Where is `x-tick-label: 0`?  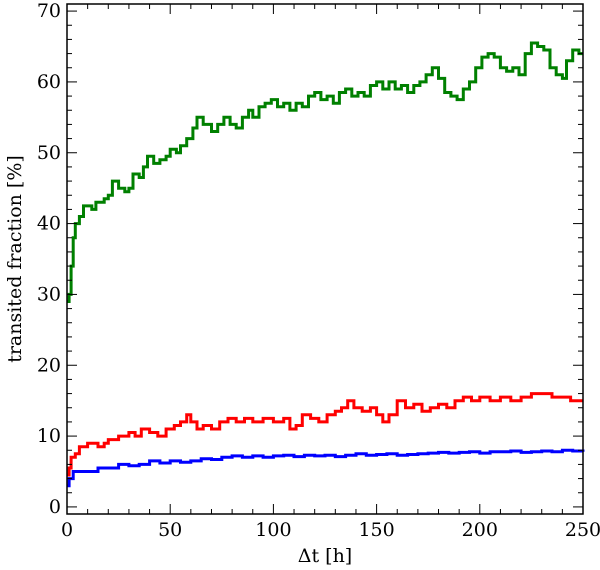
x-tick-label: 0 is located at coordinates (67, 530).